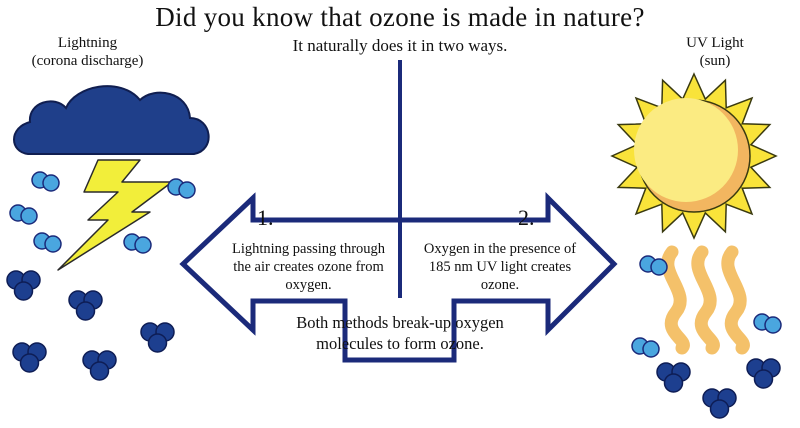 Image resolution: width=800 pixels, height=428 pixels. What do you see at coordinates (705, 300) in the screenshot?
I see `heat-waves-icon` at bounding box center [705, 300].